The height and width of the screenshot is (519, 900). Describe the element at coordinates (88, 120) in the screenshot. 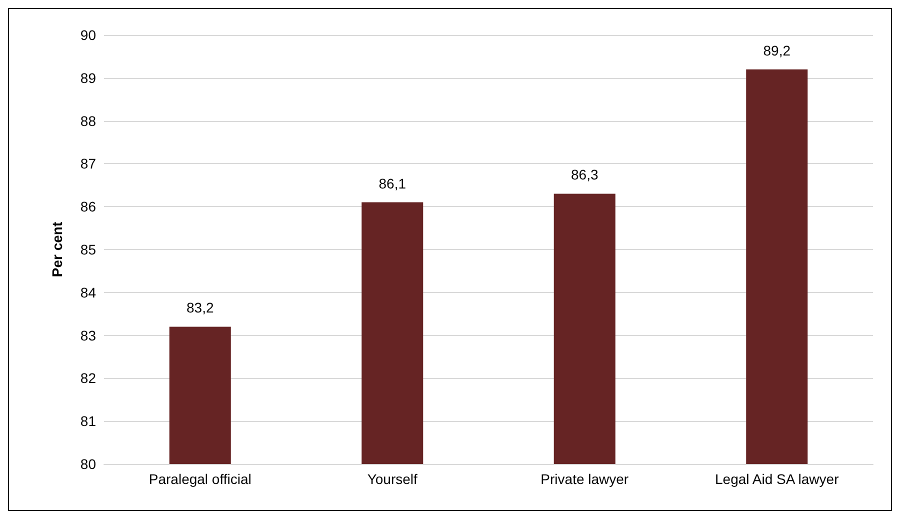

I see `y-tick-label: 88` at that location.